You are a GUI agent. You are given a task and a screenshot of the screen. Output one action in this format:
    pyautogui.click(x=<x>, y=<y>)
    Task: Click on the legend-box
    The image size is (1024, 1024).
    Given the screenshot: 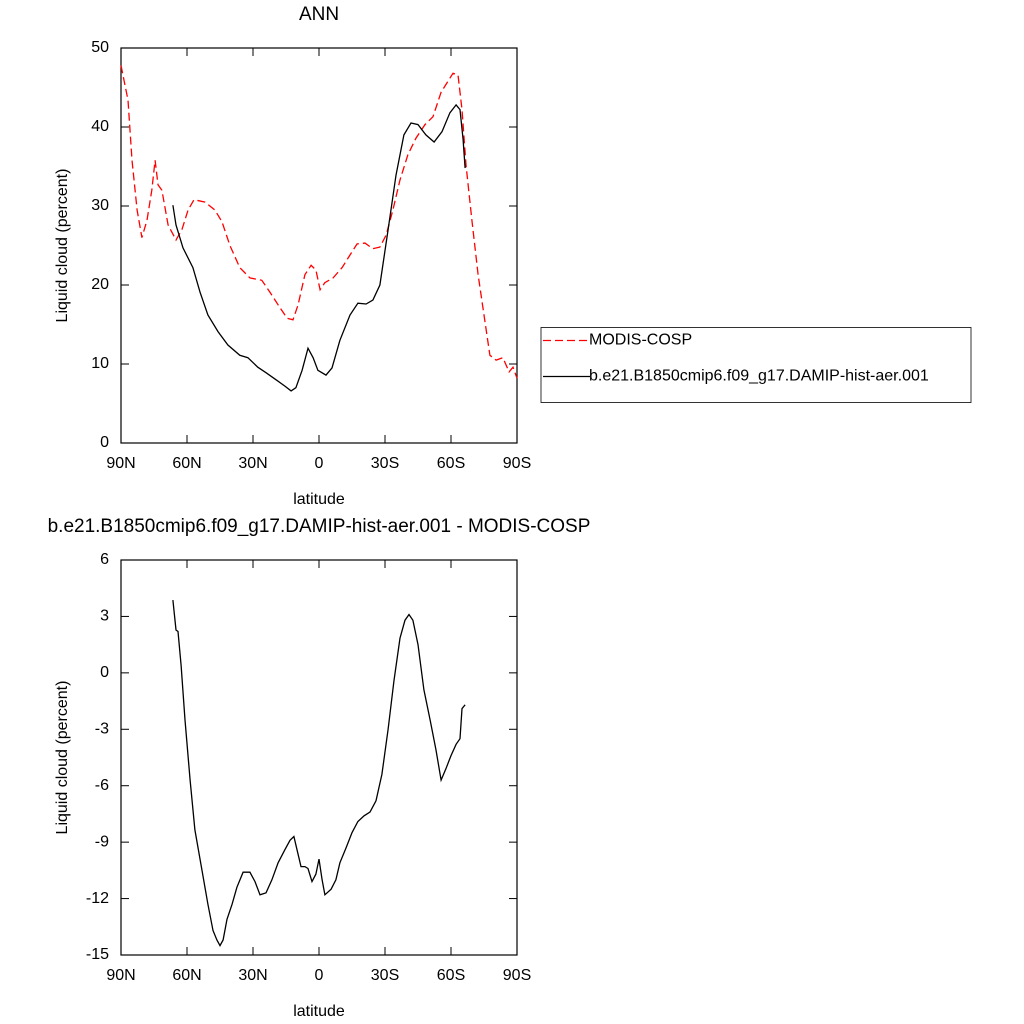 What is the action you would take?
    pyautogui.click(x=756, y=365)
    